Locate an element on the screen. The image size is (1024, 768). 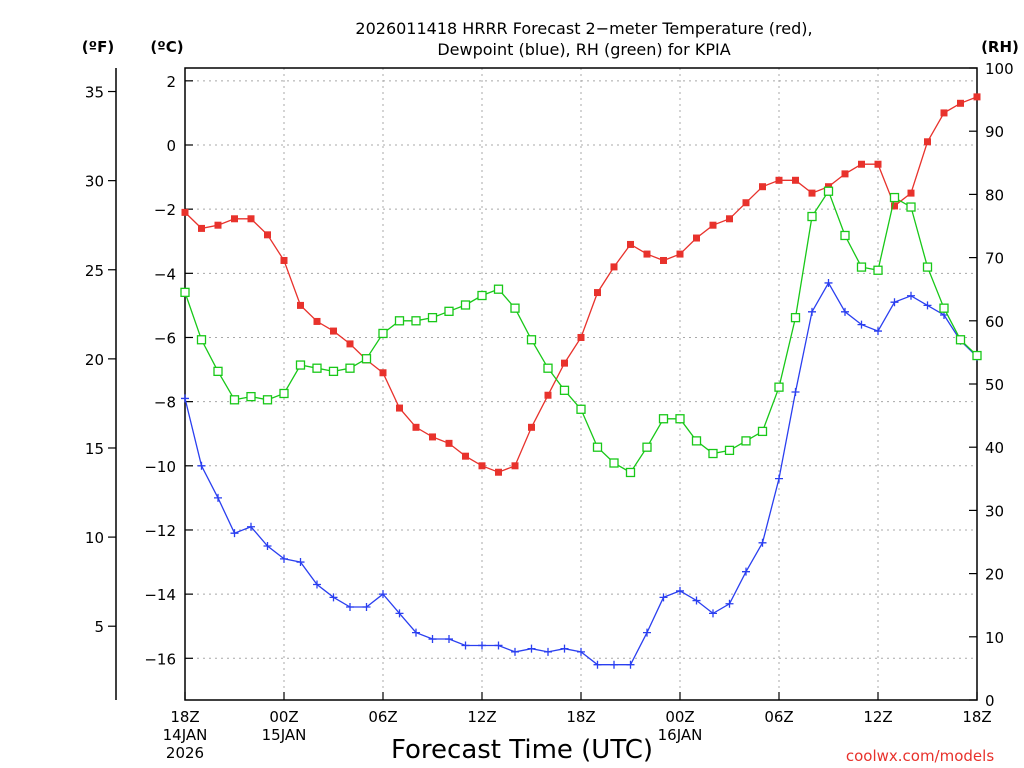
rh-tick-label: 90 is located at coordinates (994, 132).